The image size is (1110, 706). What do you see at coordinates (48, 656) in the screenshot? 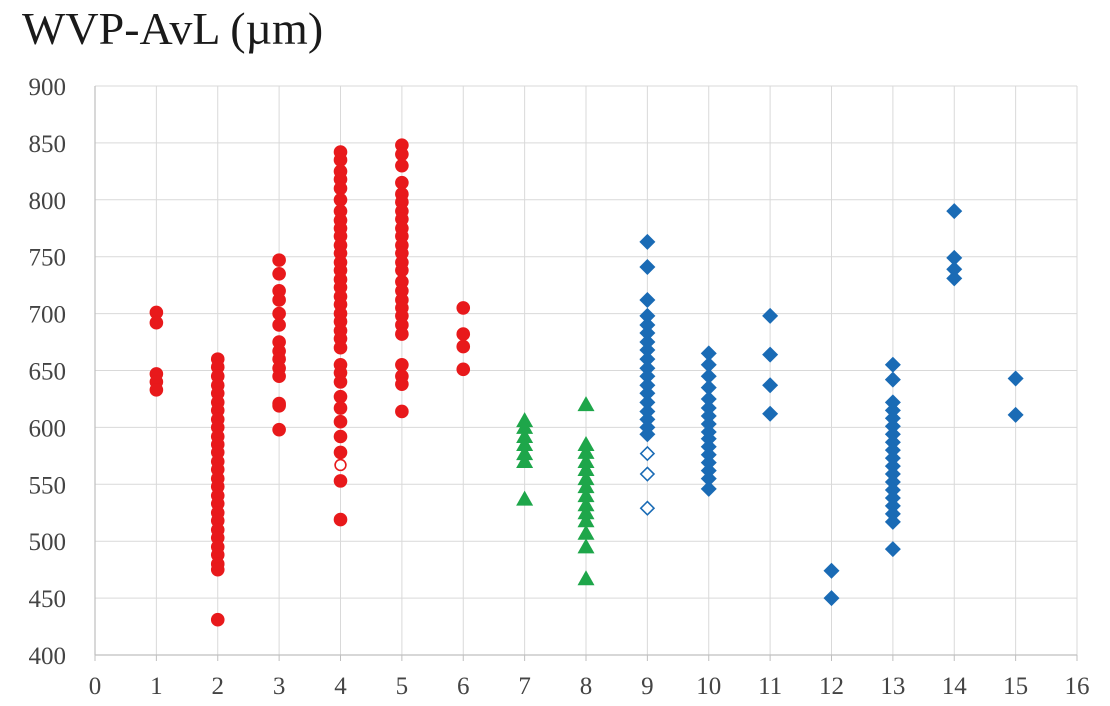
I see `y-tick-label: 400` at bounding box center [48, 656].